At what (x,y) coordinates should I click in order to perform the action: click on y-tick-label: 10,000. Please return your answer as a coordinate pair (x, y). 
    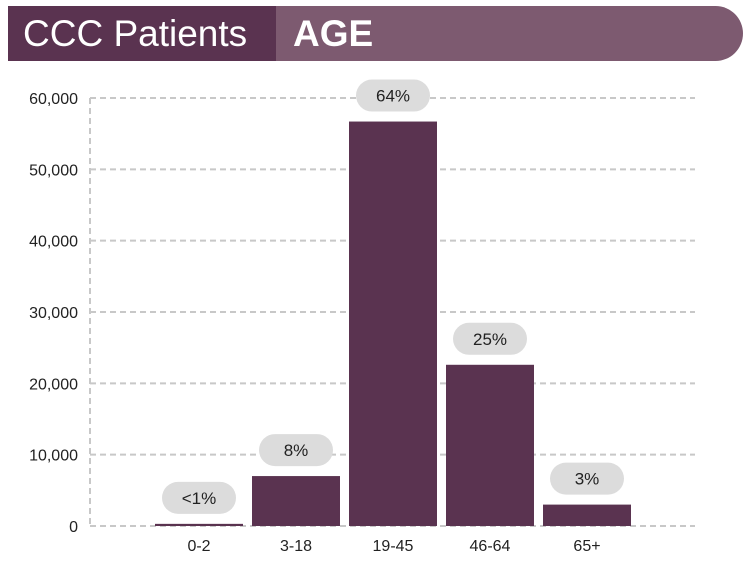
    Looking at the image, I should click on (53, 456).